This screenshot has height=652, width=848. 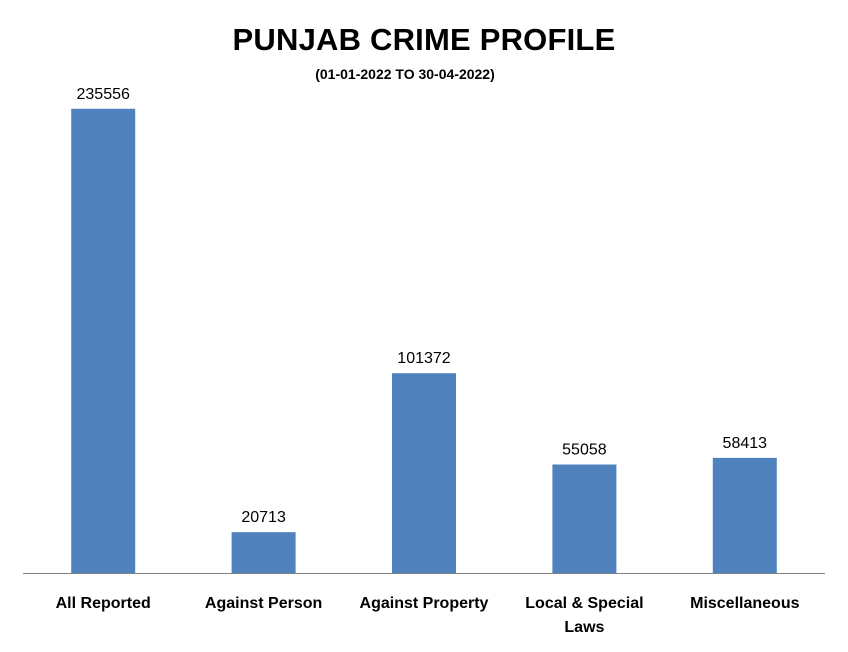 What do you see at coordinates (584, 449) in the screenshot?
I see `data-label-4: 55058` at bounding box center [584, 449].